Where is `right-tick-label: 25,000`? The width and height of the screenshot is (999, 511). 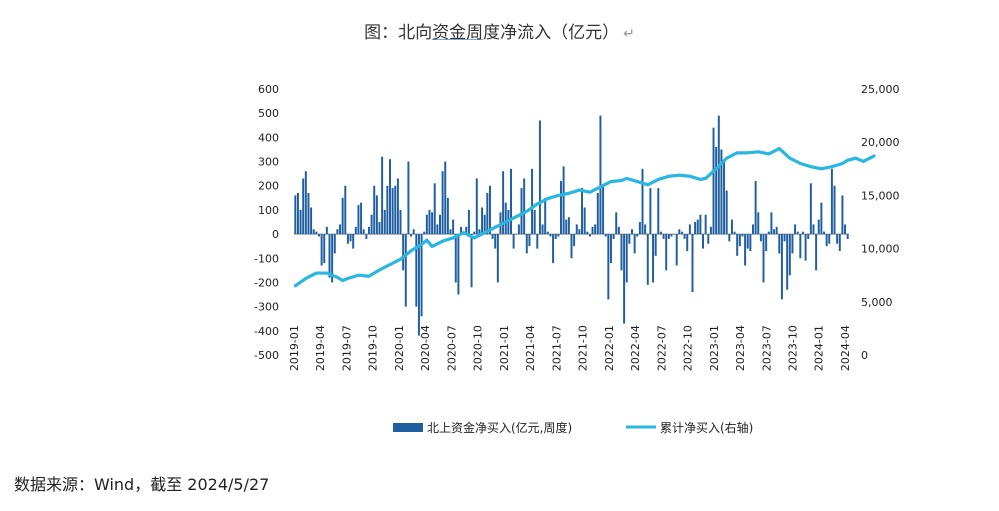
right-tick-label: 25,000 is located at coordinates (880, 89).